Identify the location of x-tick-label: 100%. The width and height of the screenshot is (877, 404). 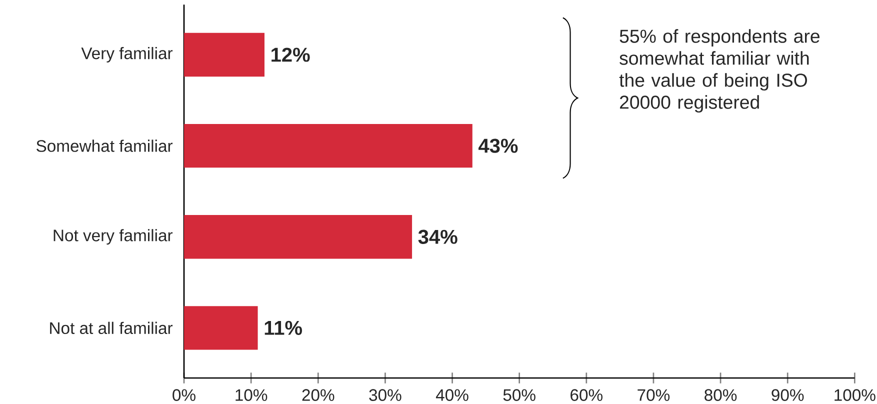
(855, 395).